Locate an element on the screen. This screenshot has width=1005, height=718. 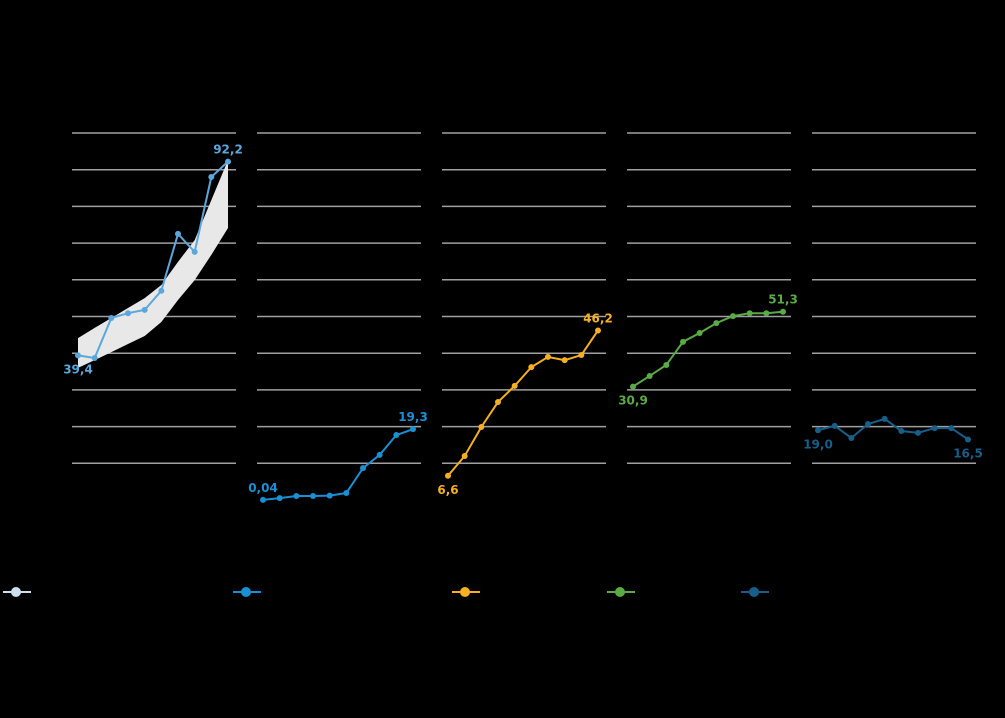
data-label: 19,3 is located at coordinates (413, 417).